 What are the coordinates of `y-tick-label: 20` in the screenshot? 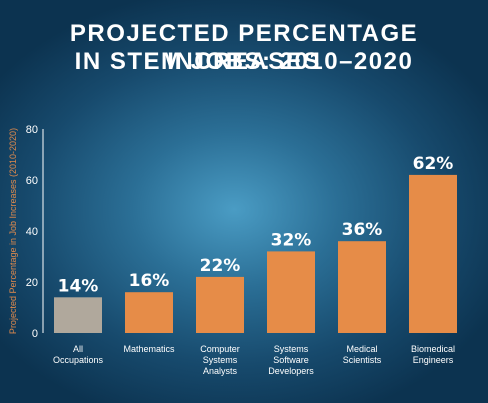 It's located at (32, 283).